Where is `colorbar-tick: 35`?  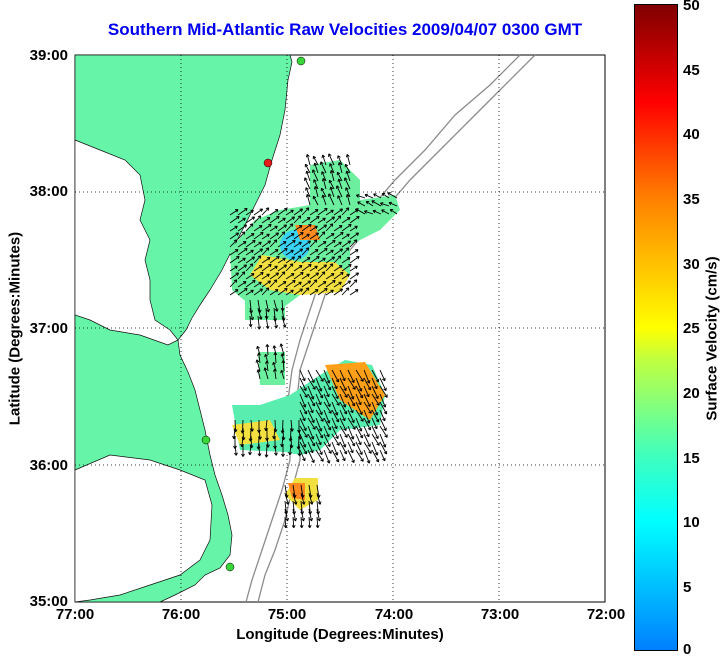
colorbar-tick: 35 is located at coordinates (691, 199).